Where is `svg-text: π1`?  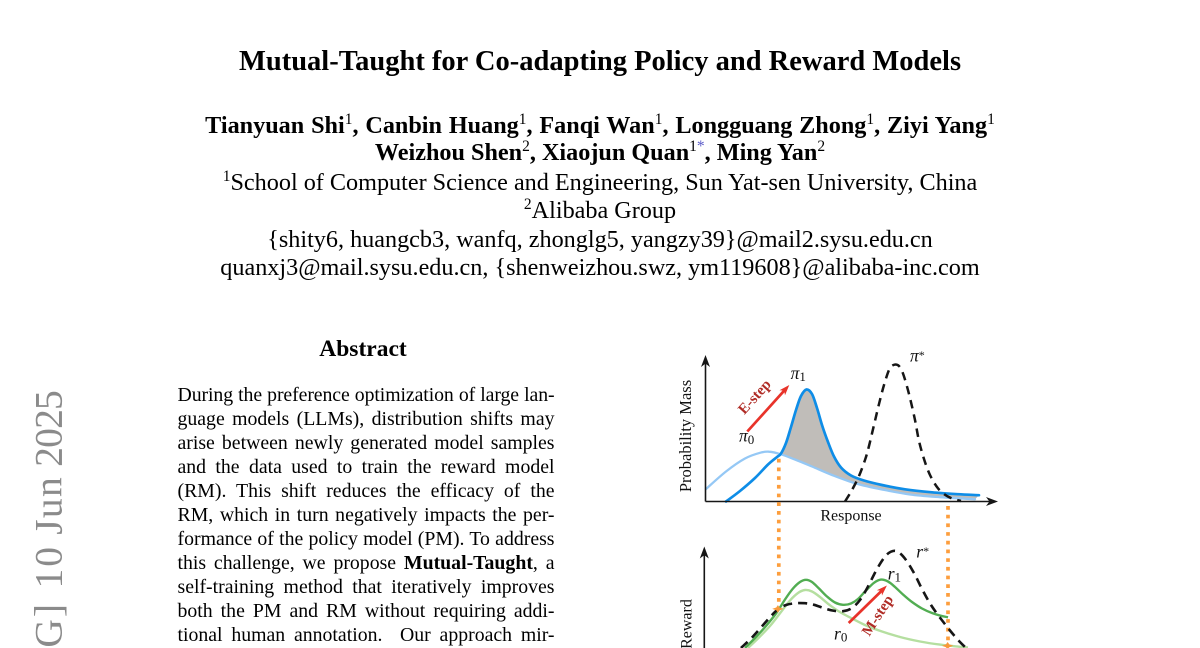 svg-text: π1 is located at coordinates (798, 373).